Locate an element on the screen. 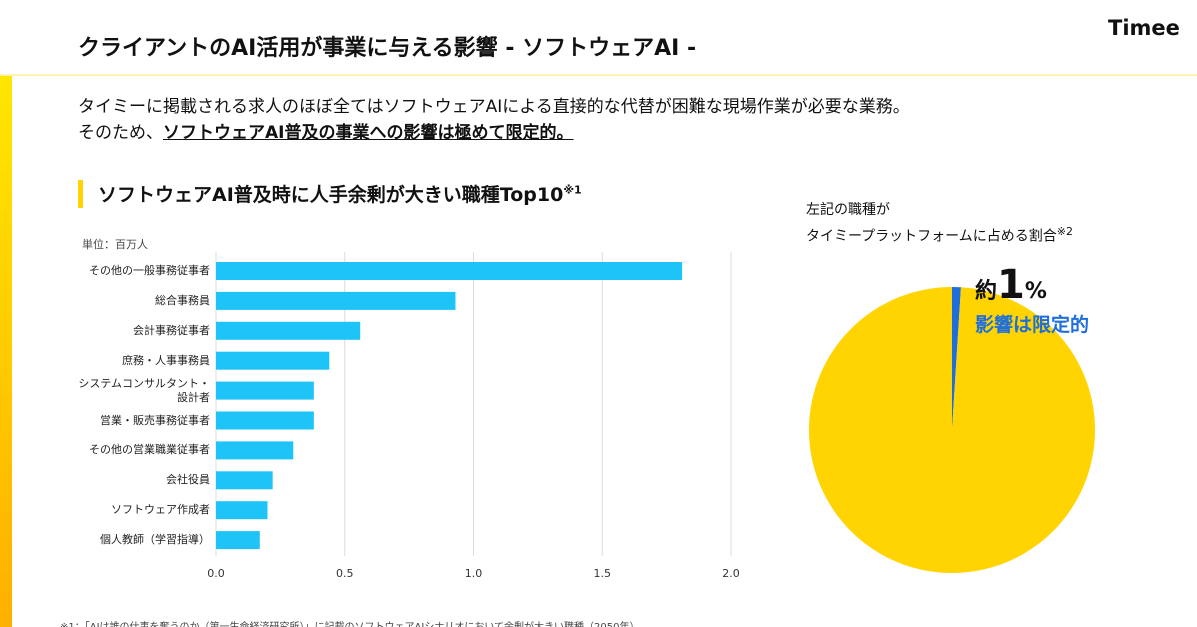 Image resolution: width=1197 pixels, height=627 pixels. bar-chart-title: ソフトウェアAI普及時に人手余剰が大きい職種Top10※1 is located at coordinates (340, 193).